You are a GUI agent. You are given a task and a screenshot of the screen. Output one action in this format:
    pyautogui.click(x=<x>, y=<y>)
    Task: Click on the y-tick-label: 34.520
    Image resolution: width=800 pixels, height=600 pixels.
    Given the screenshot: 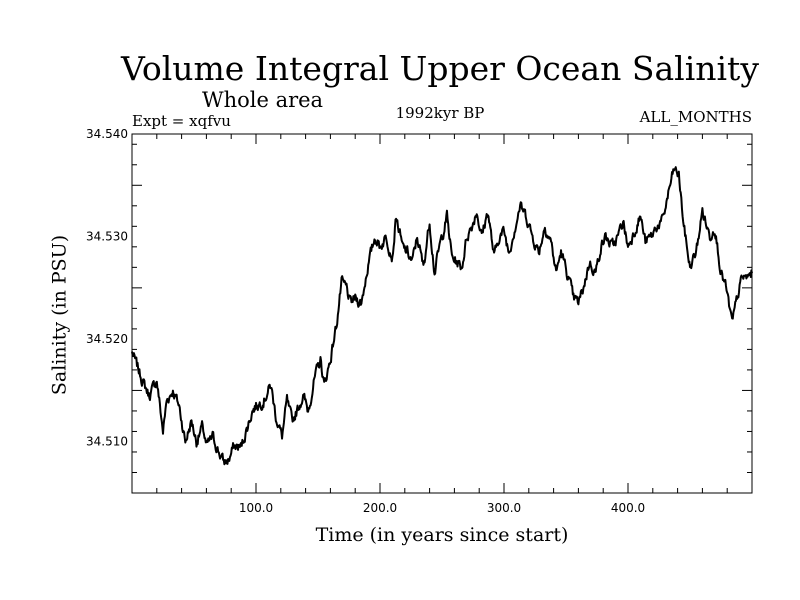 What is the action you would take?
    pyautogui.click(x=107, y=339)
    